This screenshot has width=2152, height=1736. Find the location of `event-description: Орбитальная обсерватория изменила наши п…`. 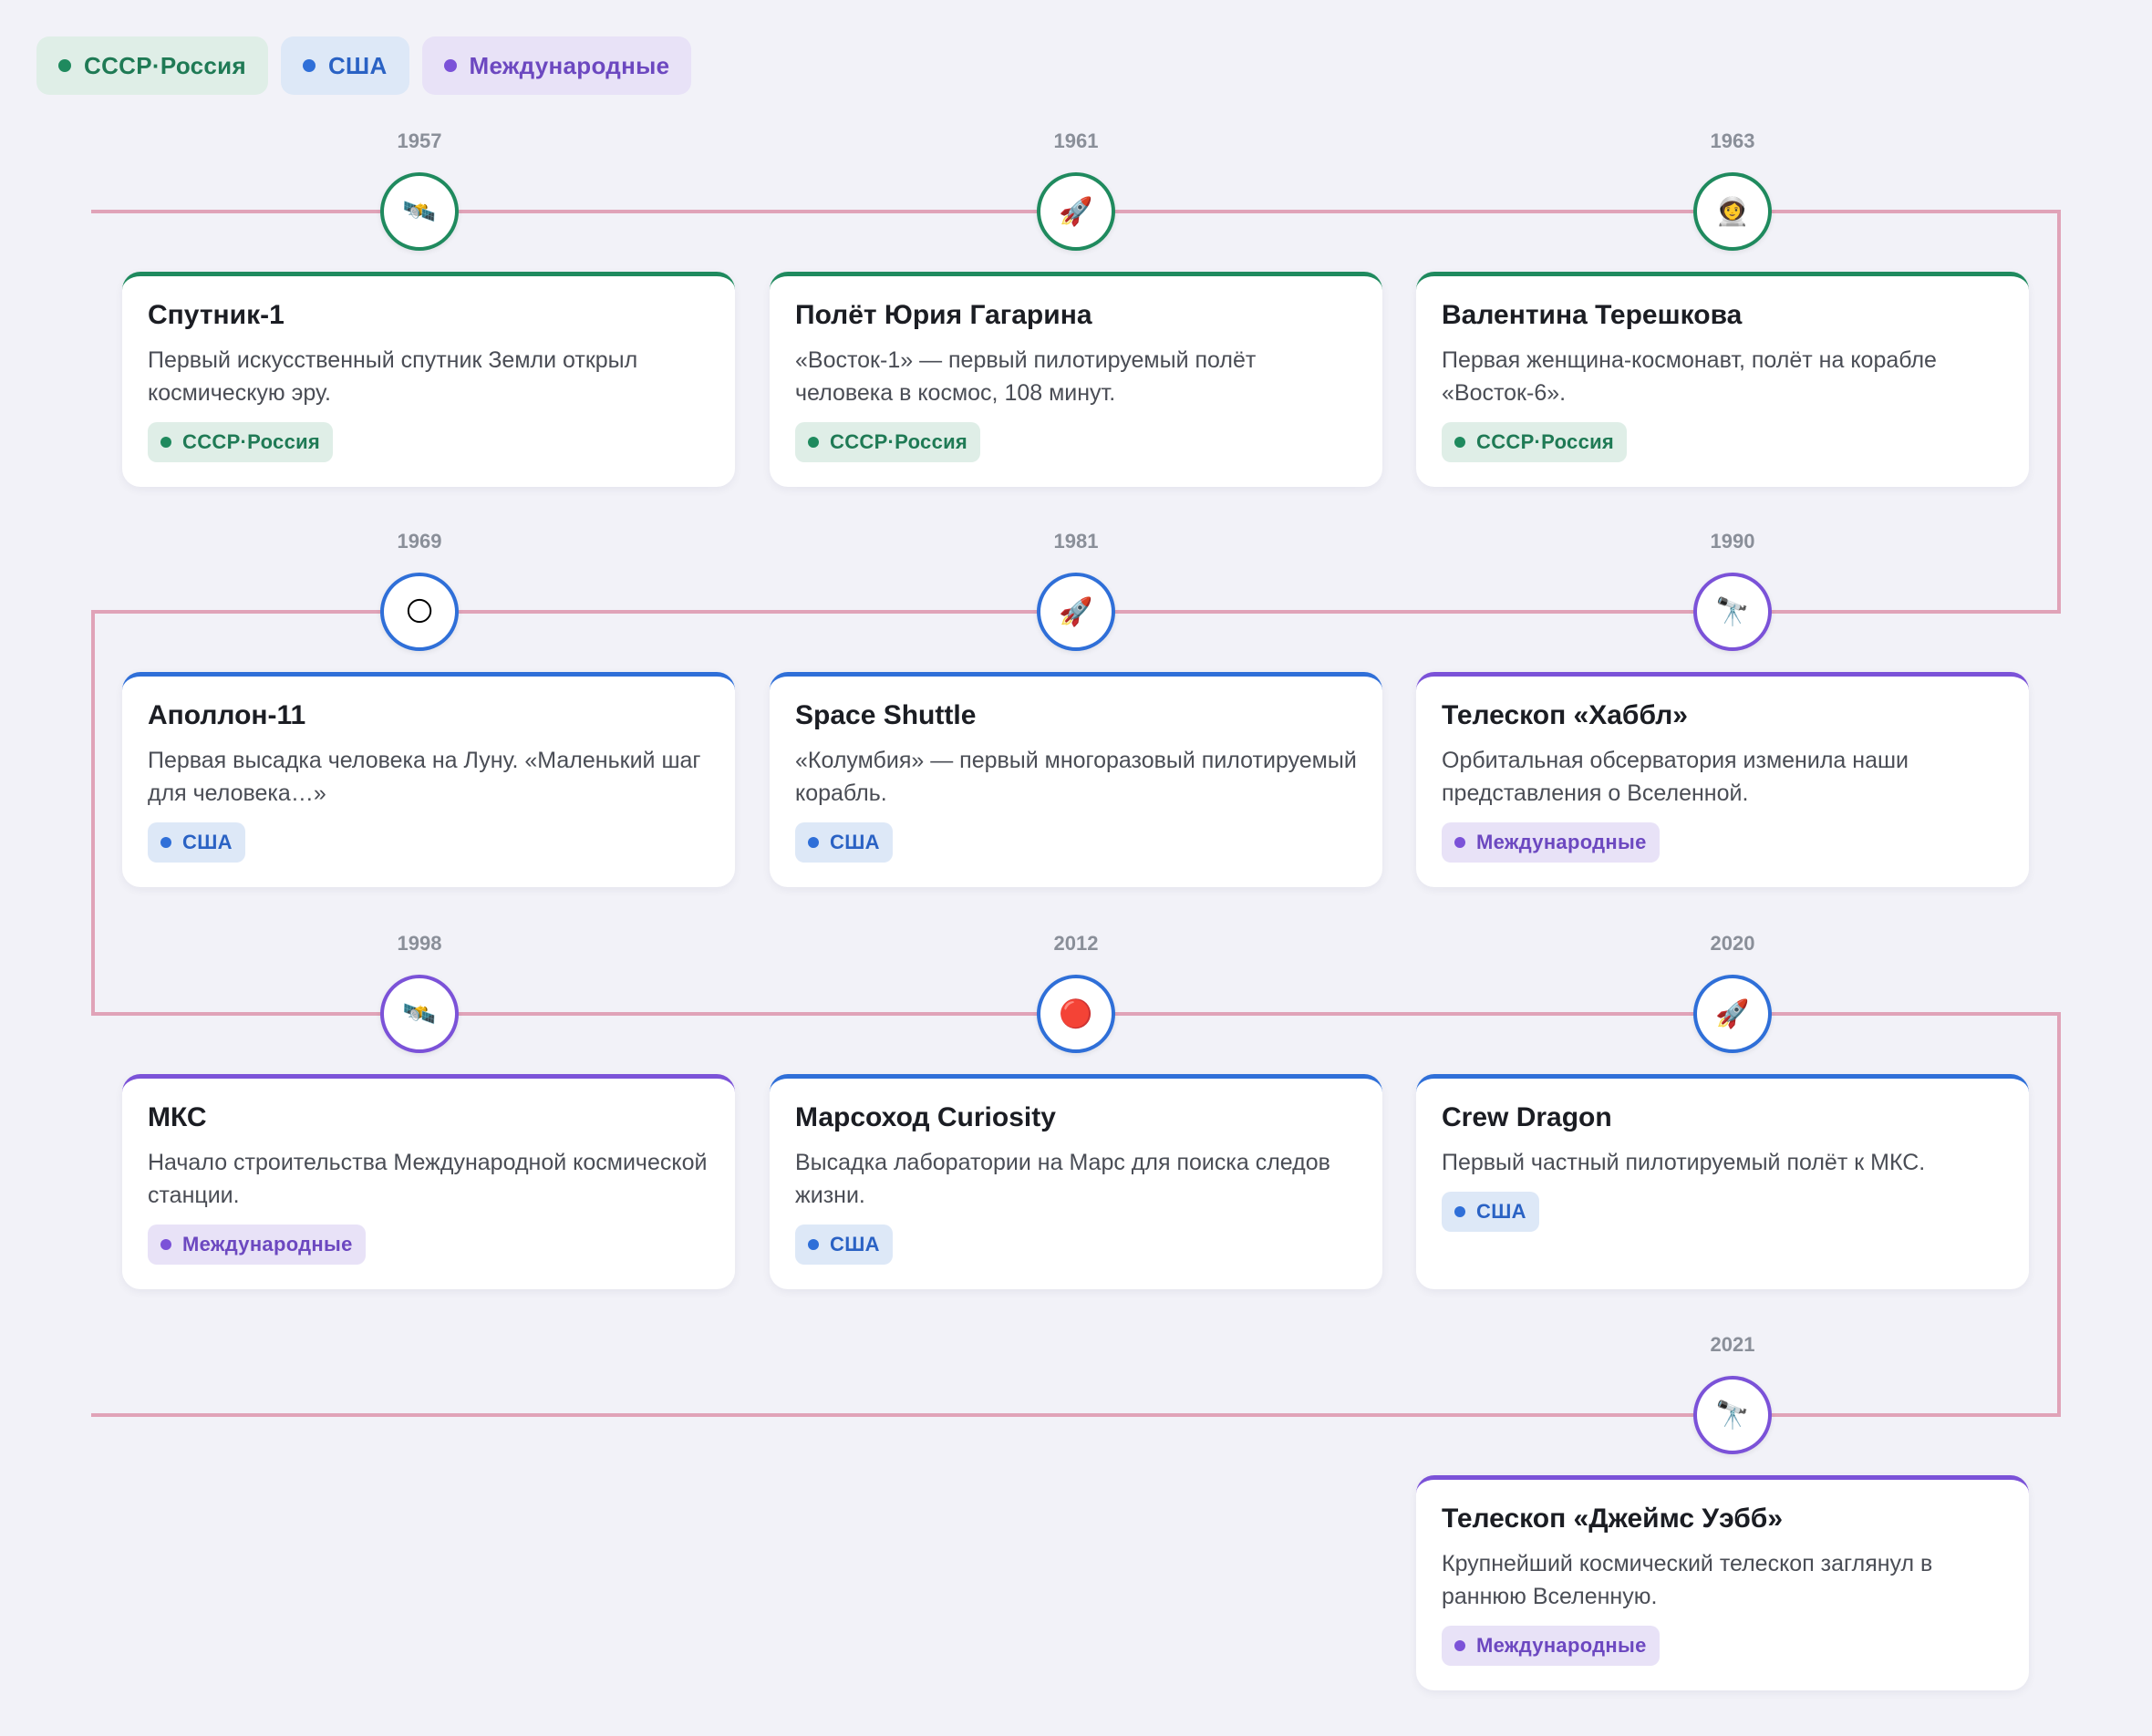

event-description: Орбитальная обсерватория изменила наши п… is located at coordinates (1675, 777).